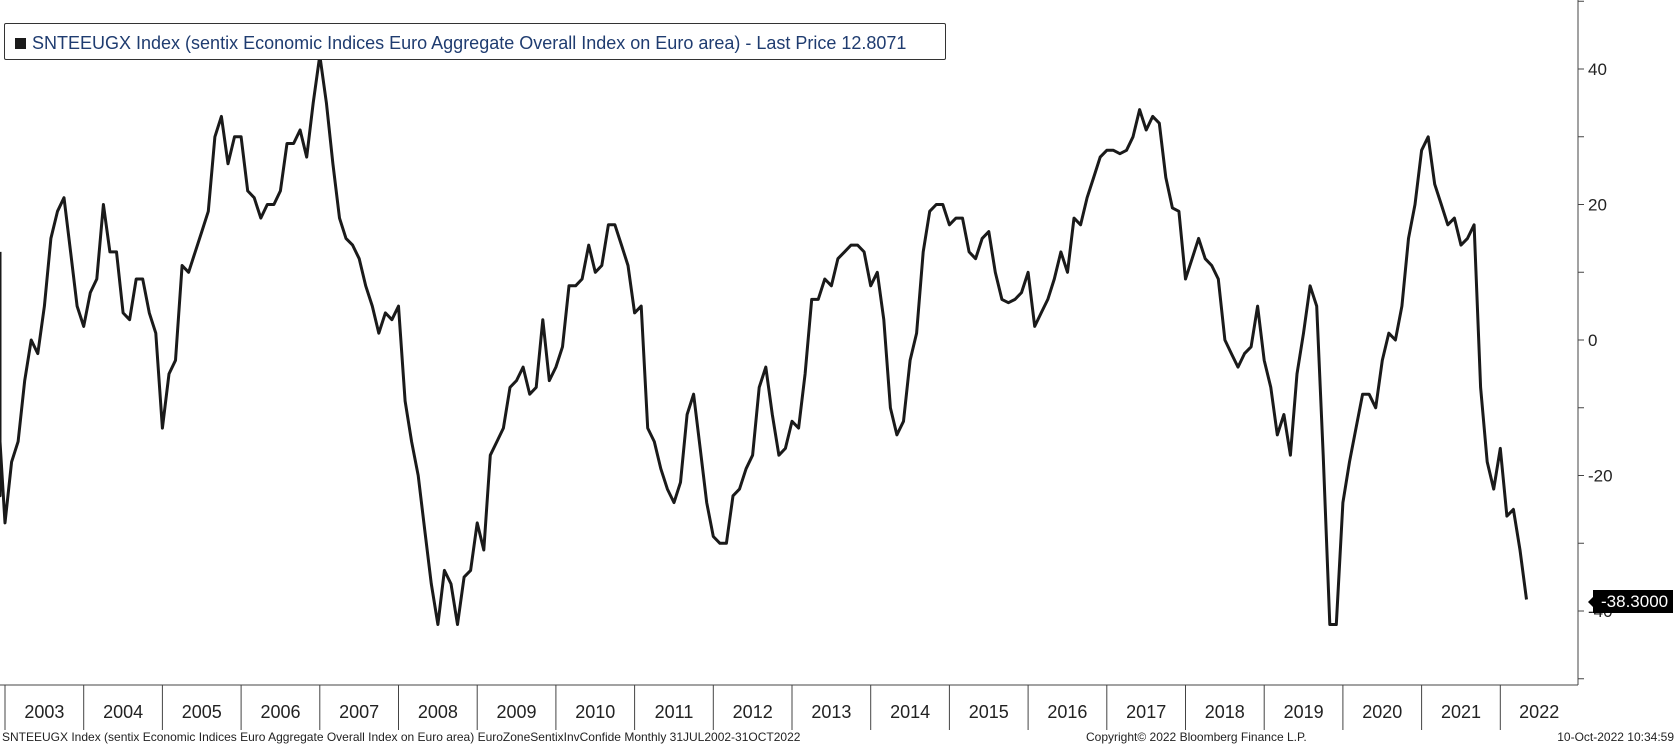  Describe the element at coordinates (1597, 69) in the screenshot. I see `y-tick-label: 40` at that location.